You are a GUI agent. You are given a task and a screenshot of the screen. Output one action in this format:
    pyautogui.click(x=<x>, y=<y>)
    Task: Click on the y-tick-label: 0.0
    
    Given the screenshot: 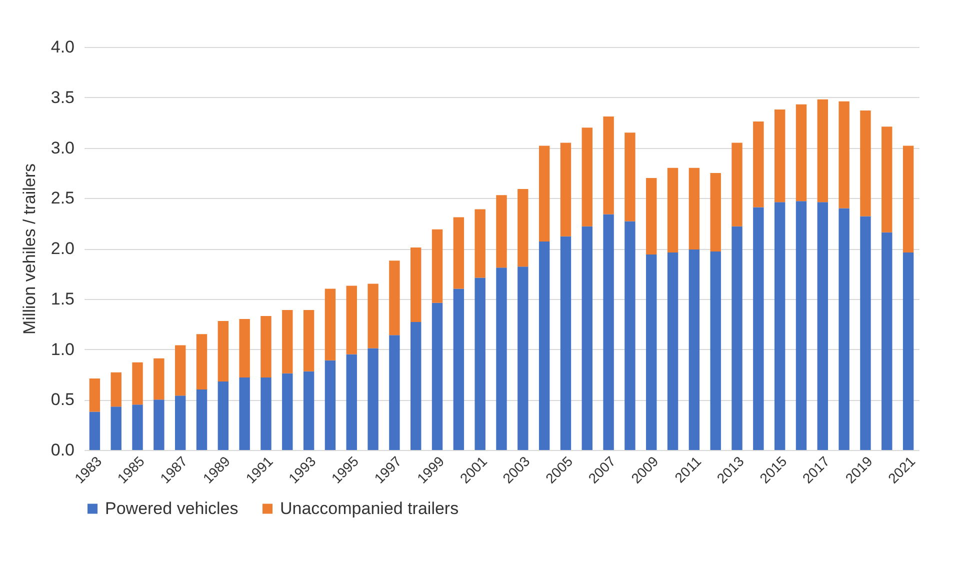 What is the action you would take?
    pyautogui.click(x=62, y=450)
    